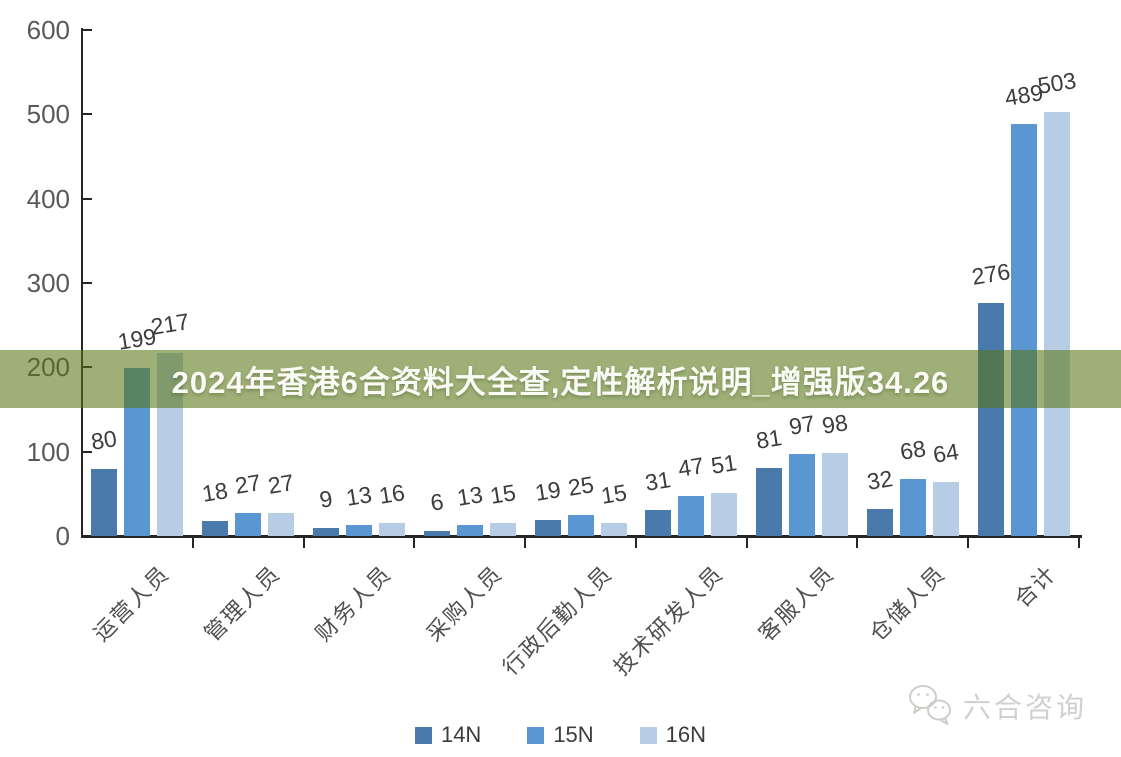 This screenshot has height=757, width=1121. Describe the element at coordinates (423, 735) in the screenshot. I see `legend-swatch-14N` at that location.